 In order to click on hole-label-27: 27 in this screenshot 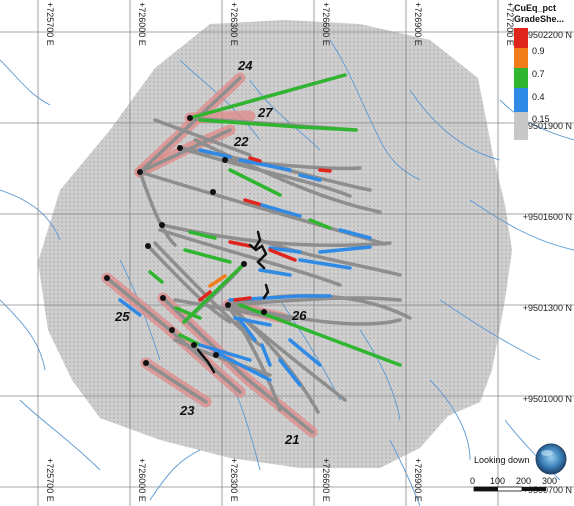, I will do `click(265, 112)`.